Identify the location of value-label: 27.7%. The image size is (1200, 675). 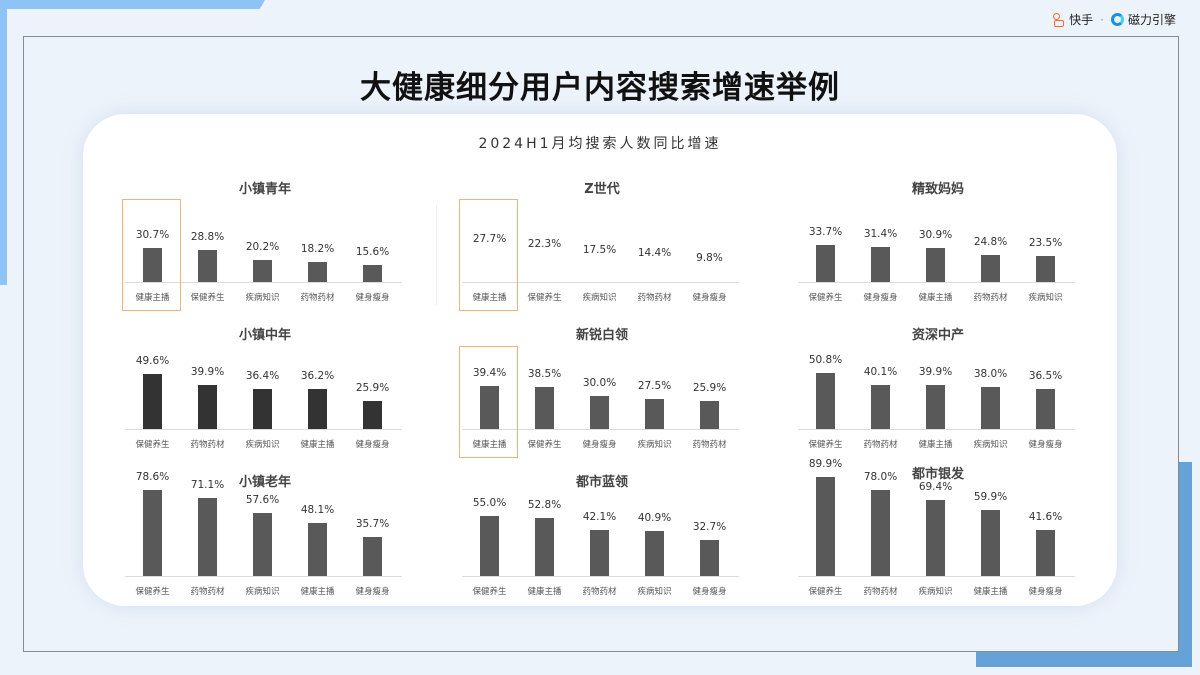
(489, 238).